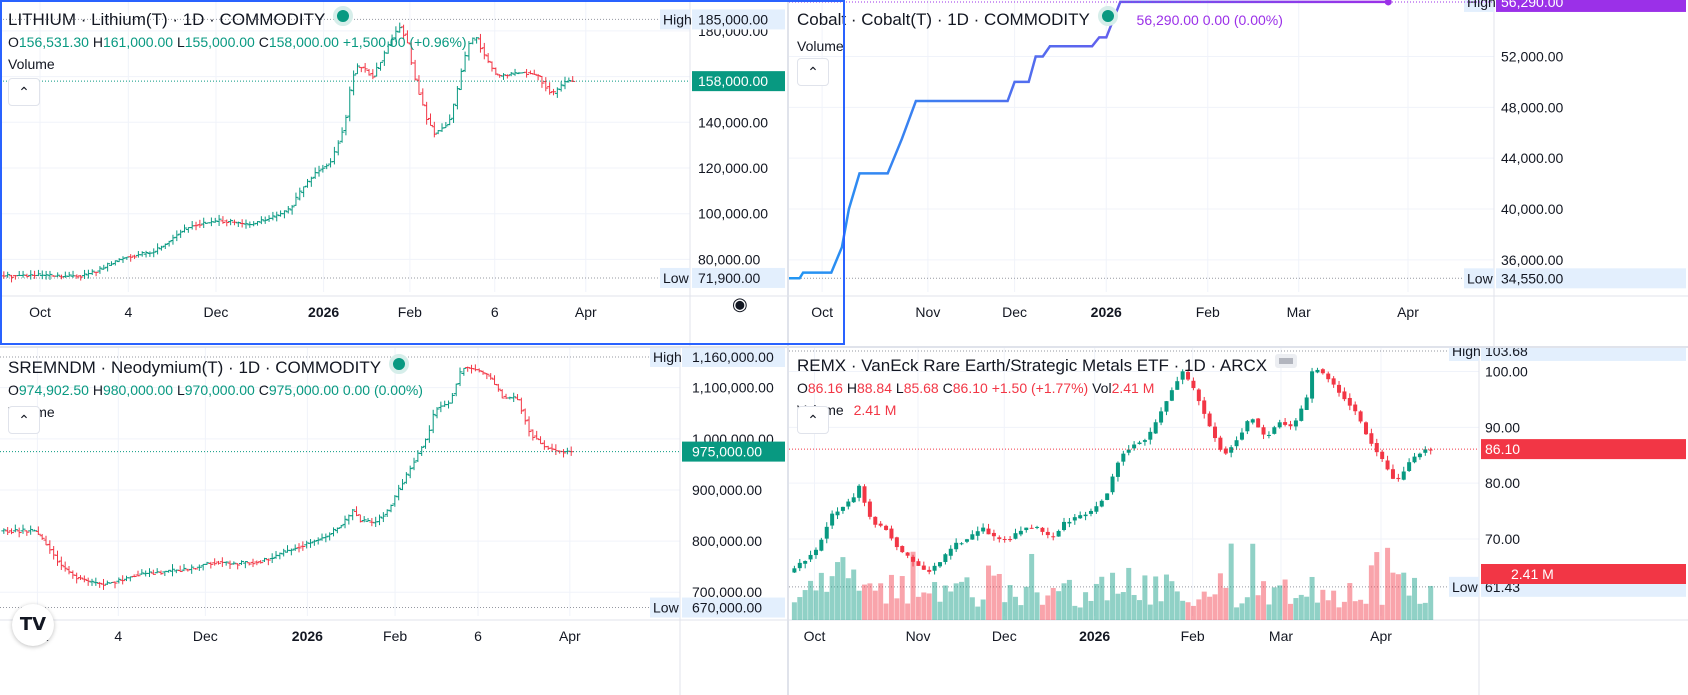 The height and width of the screenshot is (695, 1688). I want to click on cobalt-last-point, so click(1388, 3).